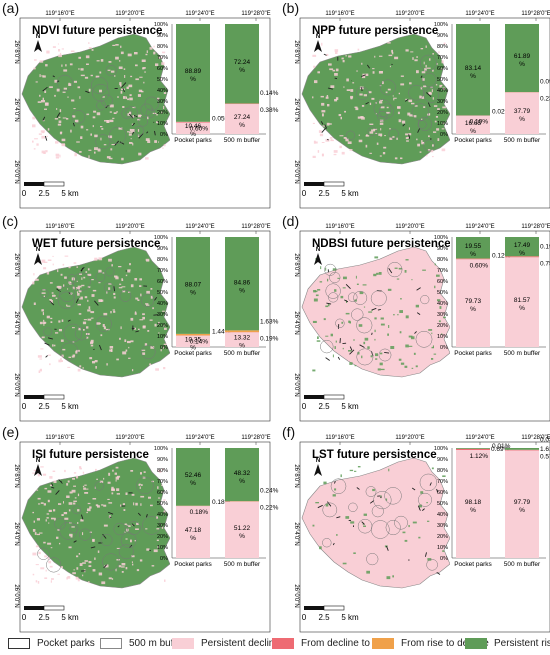 The image size is (550, 655). Describe the element at coordinates (269, 338) in the screenshot. I see `data-label: 0.19%` at that location.